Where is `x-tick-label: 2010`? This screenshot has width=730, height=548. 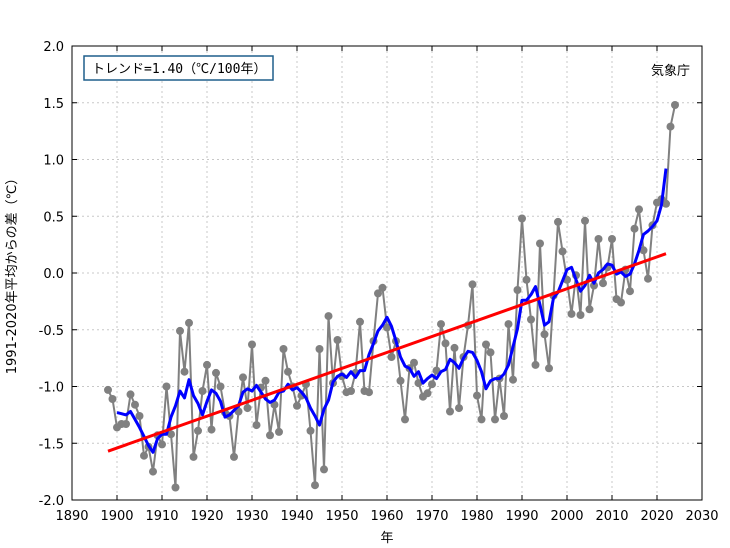
x-tick-label: 2010 is located at coordinates (611, 516).